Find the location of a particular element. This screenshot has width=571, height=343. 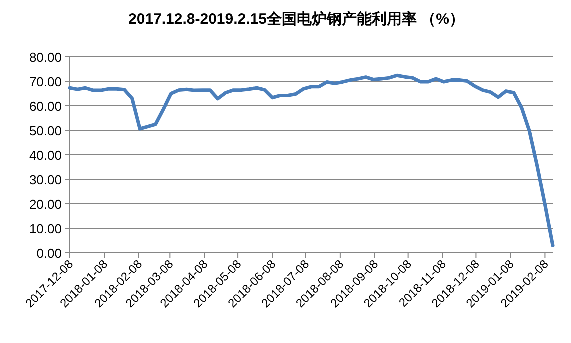

y-tick-label: 40.00 is located at coordinates (45, 155).